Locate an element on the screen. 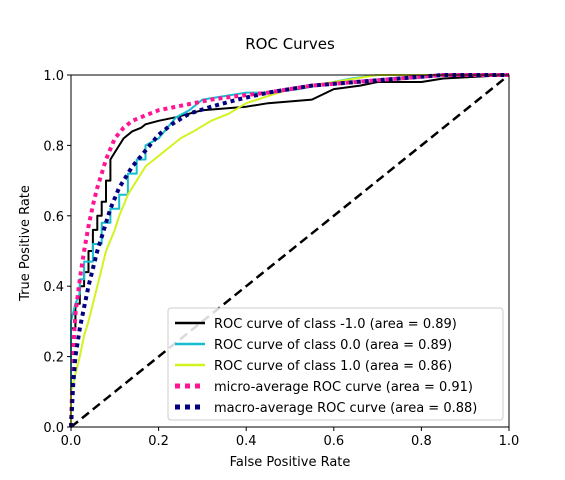 This screenshot has height=480, width=565. y-tick-label: 0.4 is located at coordinates (53, 287).